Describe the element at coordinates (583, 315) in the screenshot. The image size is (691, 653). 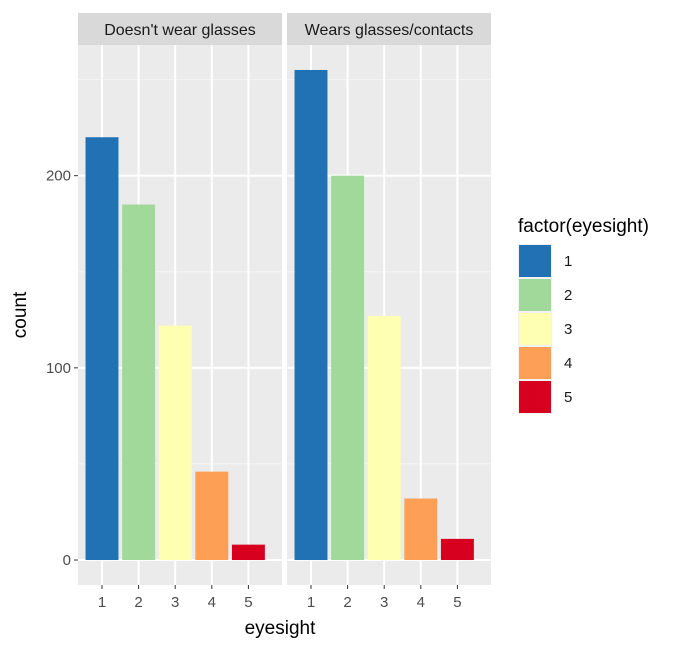
I see `legend: factor(eyesight) 1 2 3 4 5` at that location.